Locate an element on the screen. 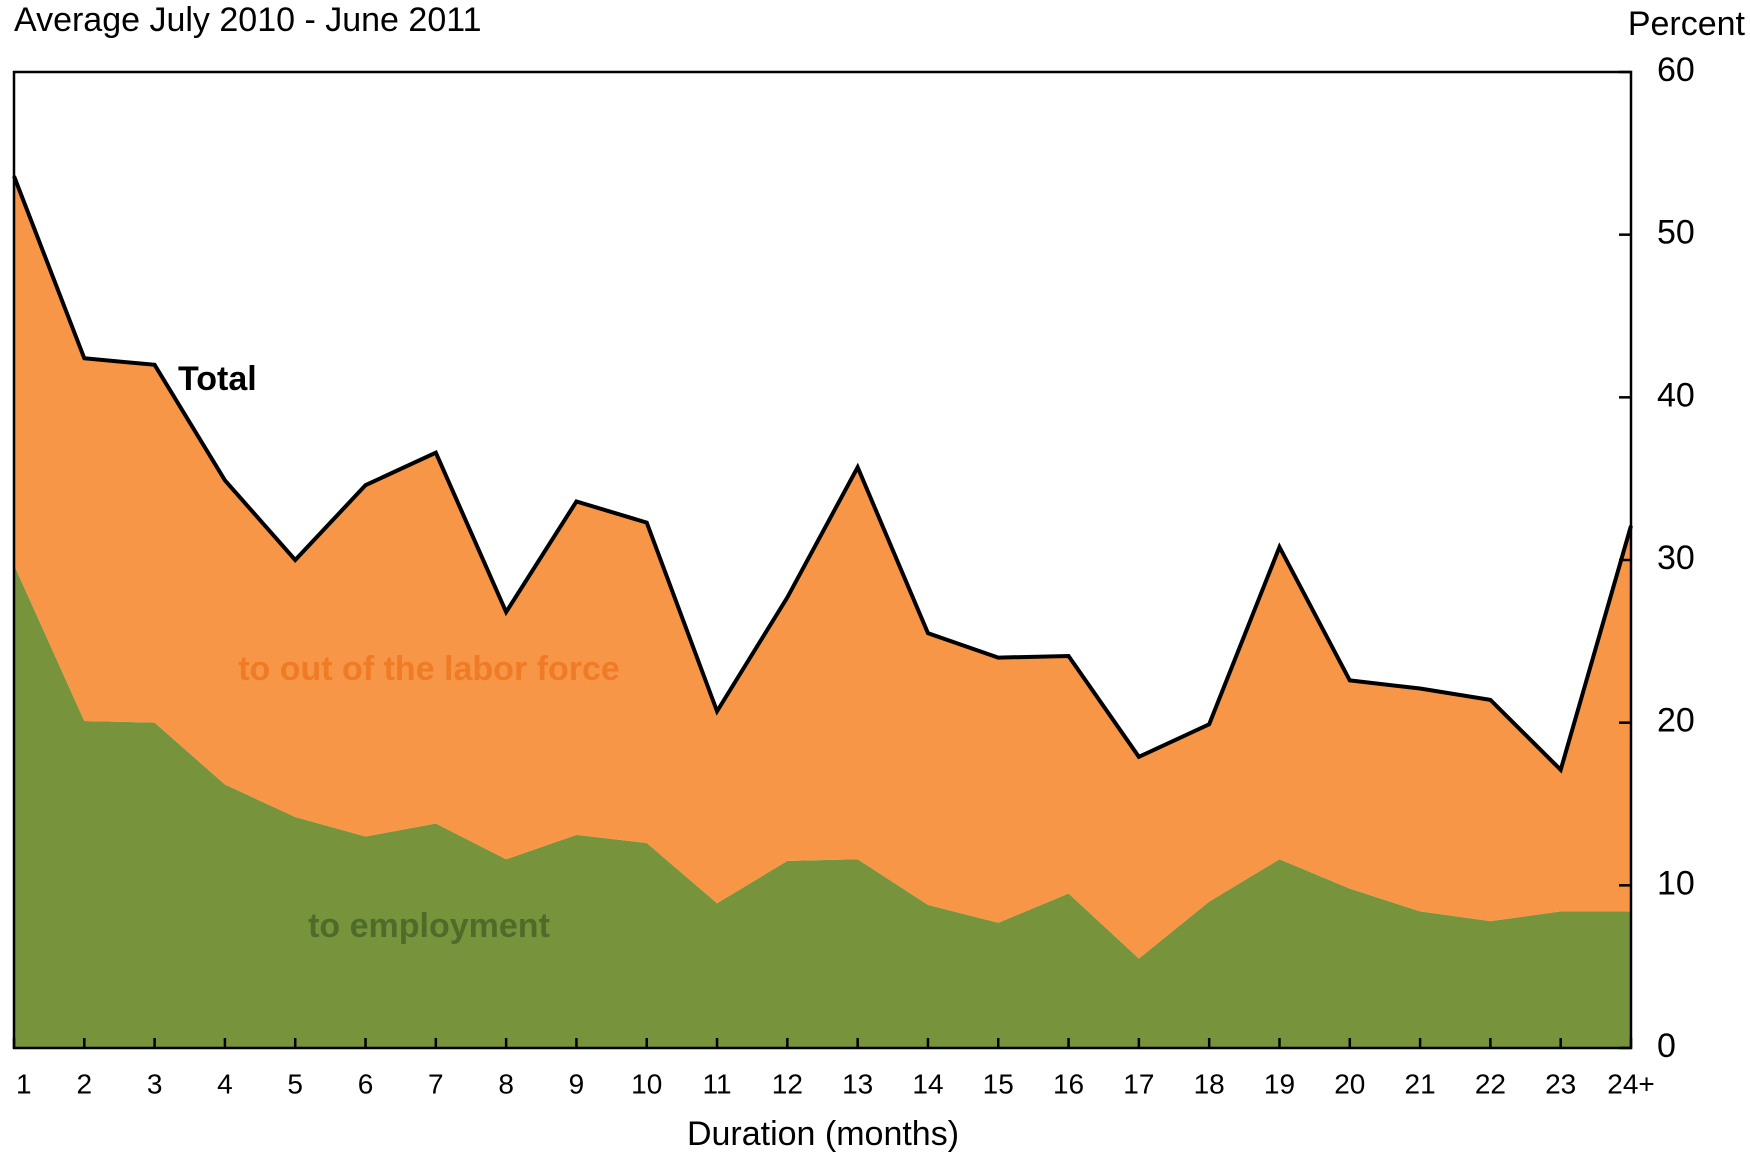 This screenshot has width=1750, height=1158. x-tick-label: 8 is located at coordinates (506, 1083).